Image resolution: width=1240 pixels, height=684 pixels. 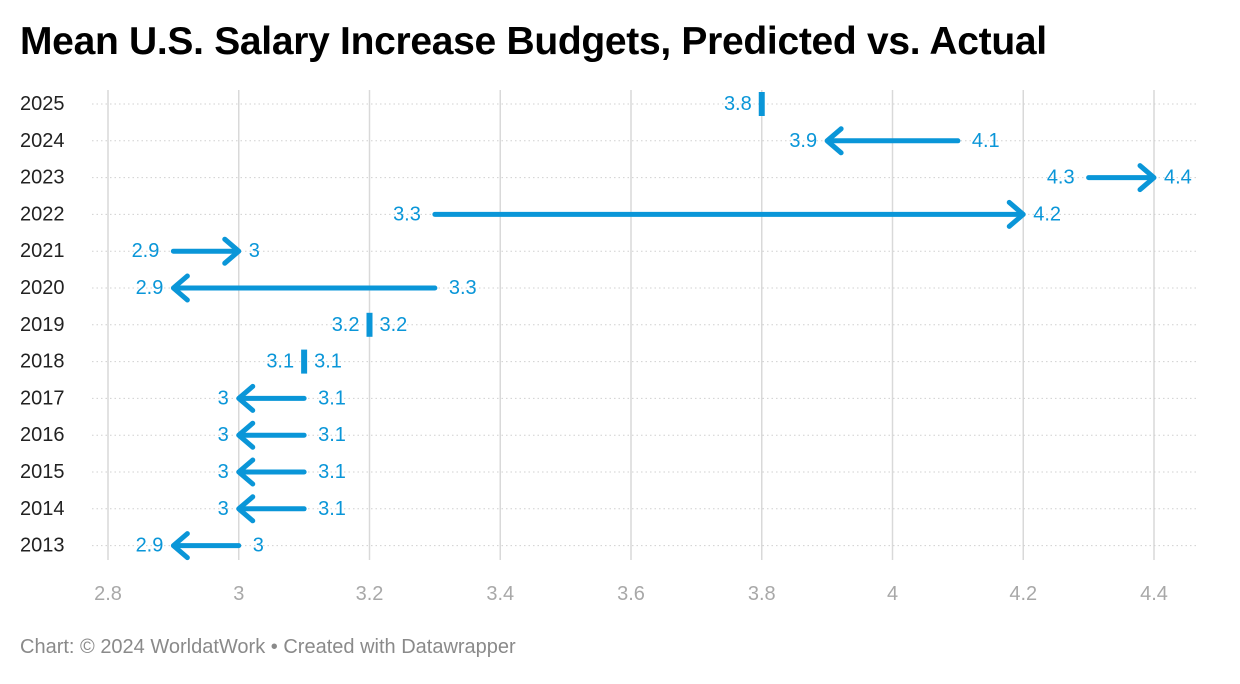 I want to click on actual-label-2017: 3, so click(x=223, y=398).